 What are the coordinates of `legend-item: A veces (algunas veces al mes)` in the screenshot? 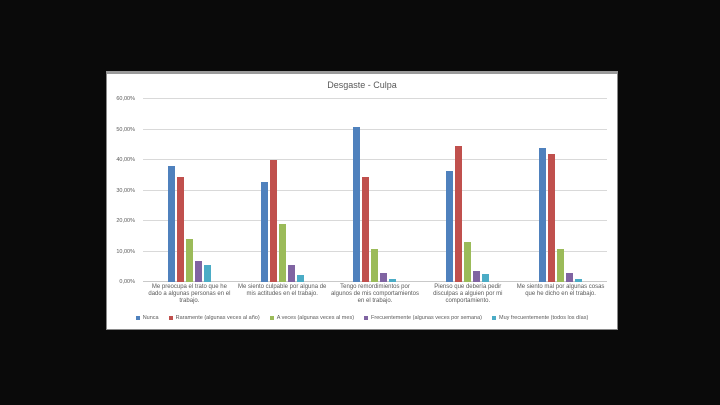 It's located at (312, 318).